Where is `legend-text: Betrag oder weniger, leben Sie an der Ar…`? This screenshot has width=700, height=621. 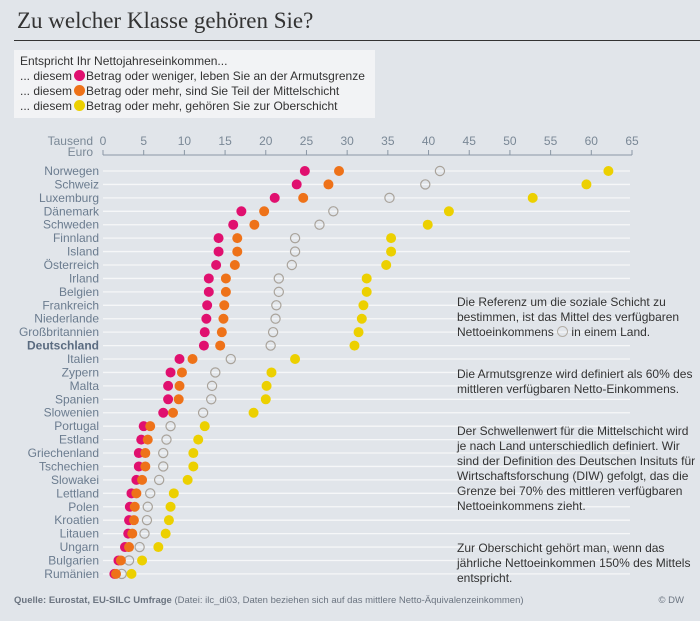 legend-text: Betrag oder weniger, leben Sie an der Ar… is located at coordinates (225, 76).